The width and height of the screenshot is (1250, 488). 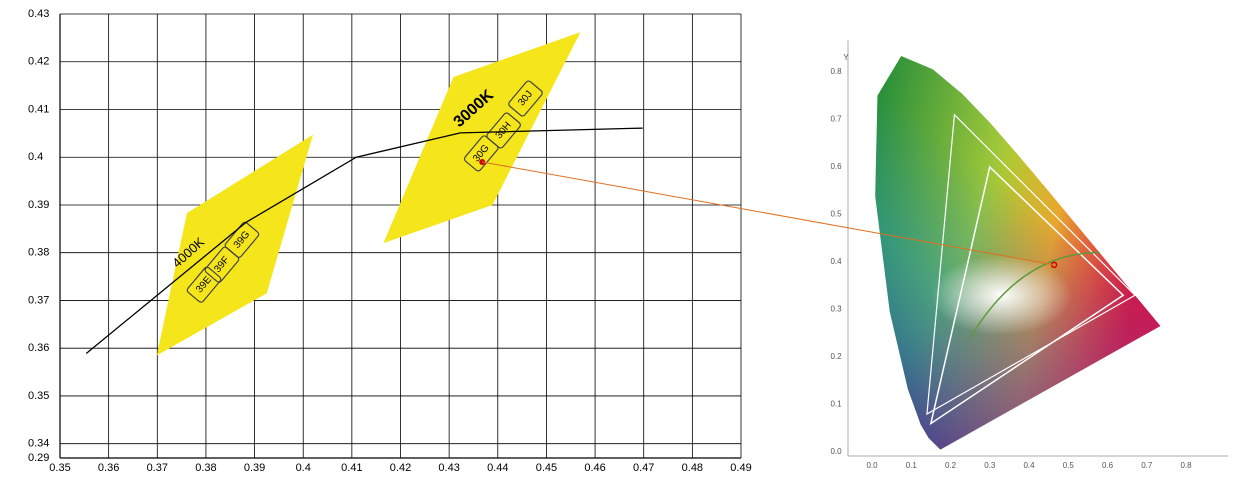 What do you see at coordinates (872, 465) in the screenshot?
I see `x-tick-label: 0.0` at bounding box center [872, 465].